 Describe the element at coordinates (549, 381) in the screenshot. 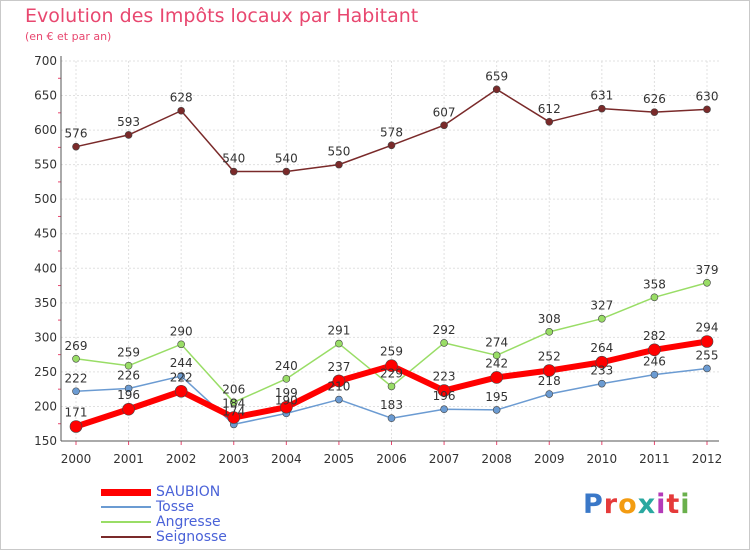

I see `data-label-tosse: 218` at that location.